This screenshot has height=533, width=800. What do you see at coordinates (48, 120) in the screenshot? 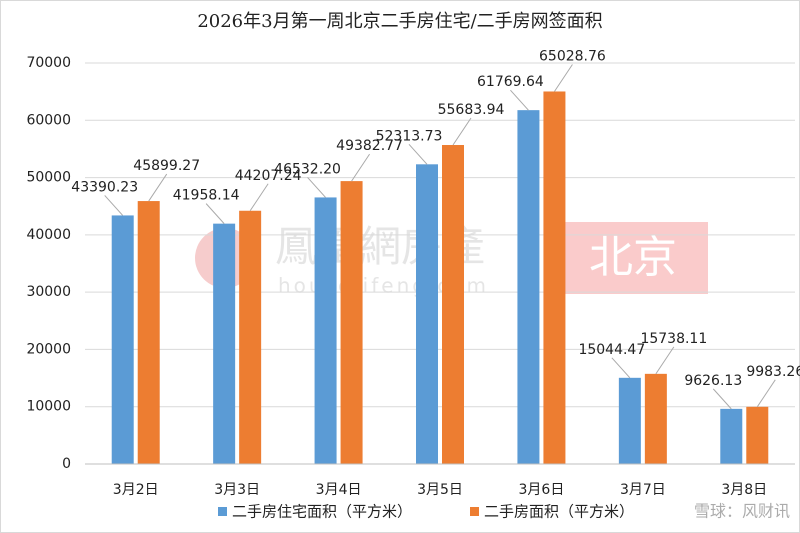
I see `y-tick-label: 60000` at bounding box center [48, 120].